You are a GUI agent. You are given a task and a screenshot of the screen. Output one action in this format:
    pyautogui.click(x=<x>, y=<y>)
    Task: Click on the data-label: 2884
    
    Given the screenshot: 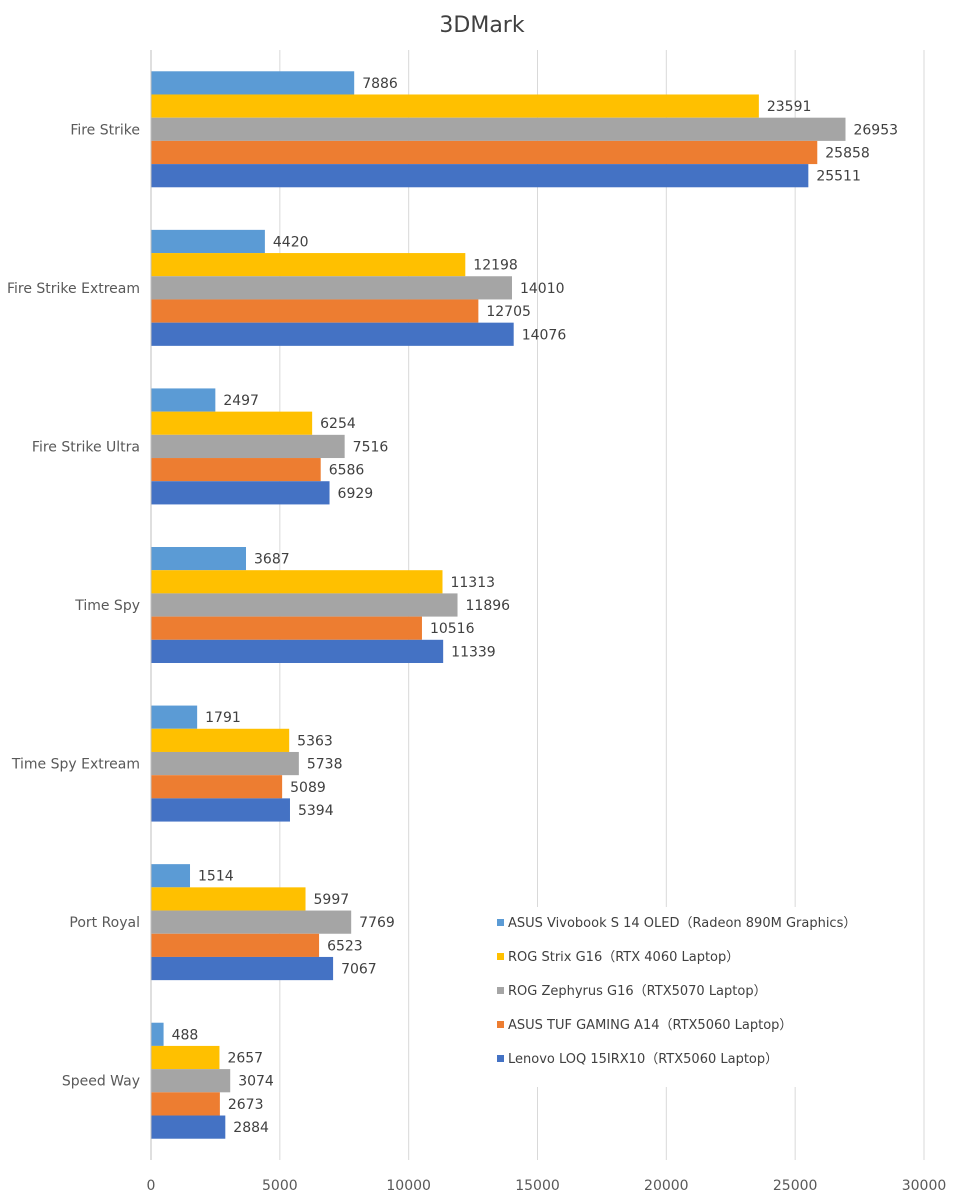 What is the action you would take?
    pyautogui.click(x=251, y=1128)
    